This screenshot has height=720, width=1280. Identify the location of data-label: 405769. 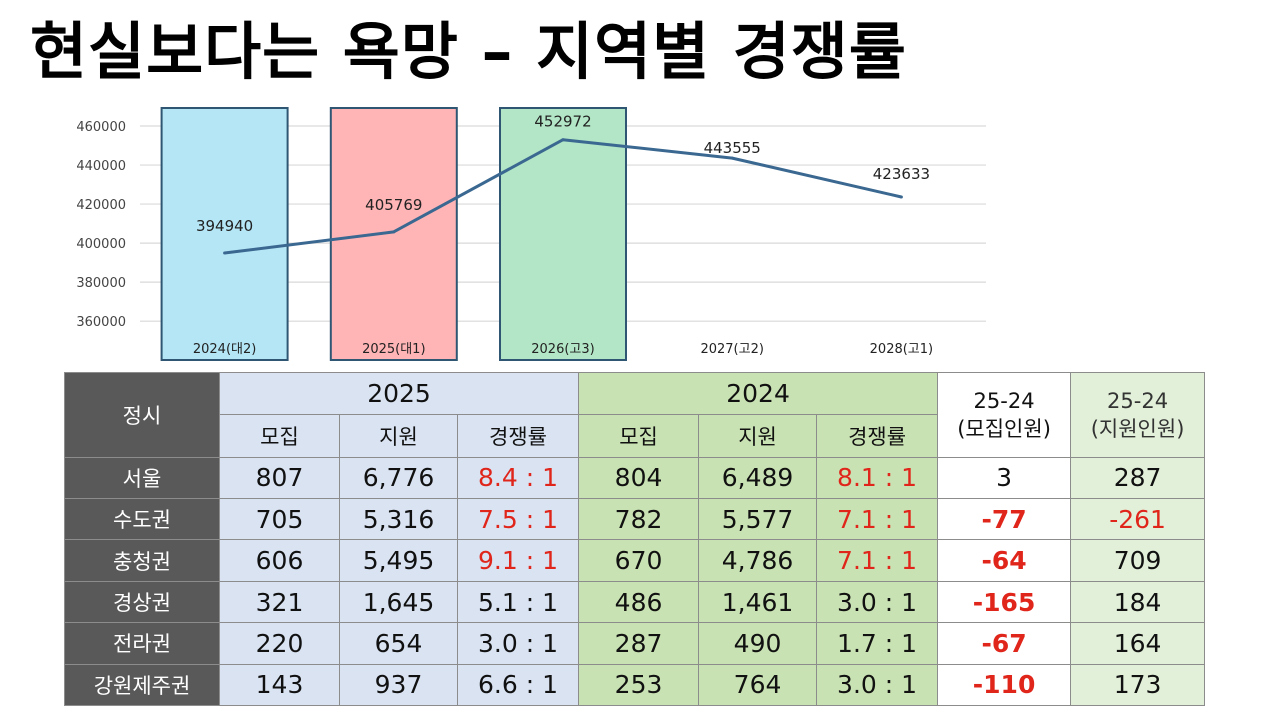
(393, 205).